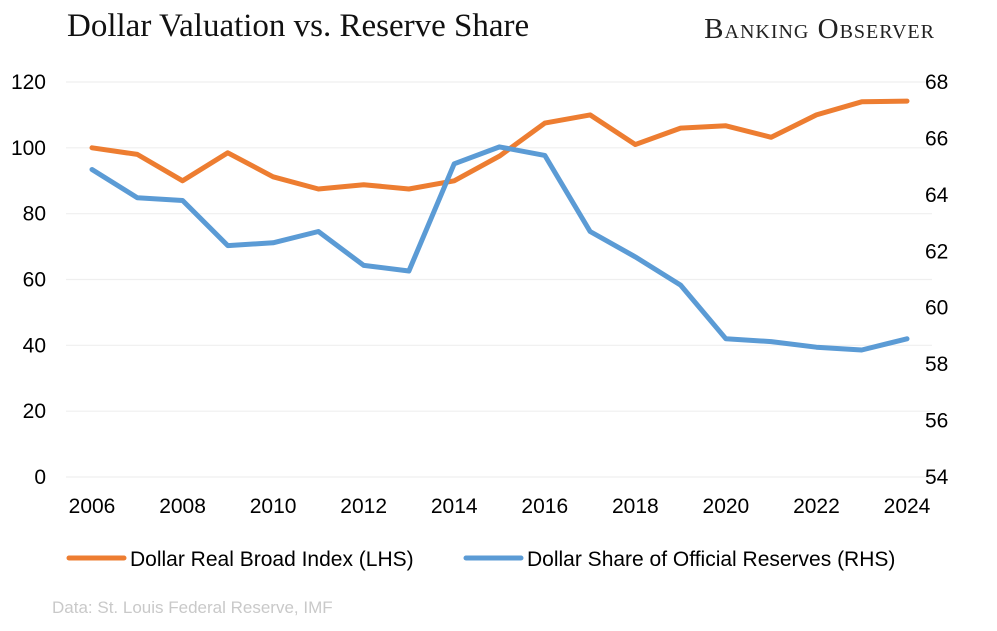 The height and width of the screenshot is (631, 997). I want to click on left-axis-tick-label: 20, so click(34, 411).